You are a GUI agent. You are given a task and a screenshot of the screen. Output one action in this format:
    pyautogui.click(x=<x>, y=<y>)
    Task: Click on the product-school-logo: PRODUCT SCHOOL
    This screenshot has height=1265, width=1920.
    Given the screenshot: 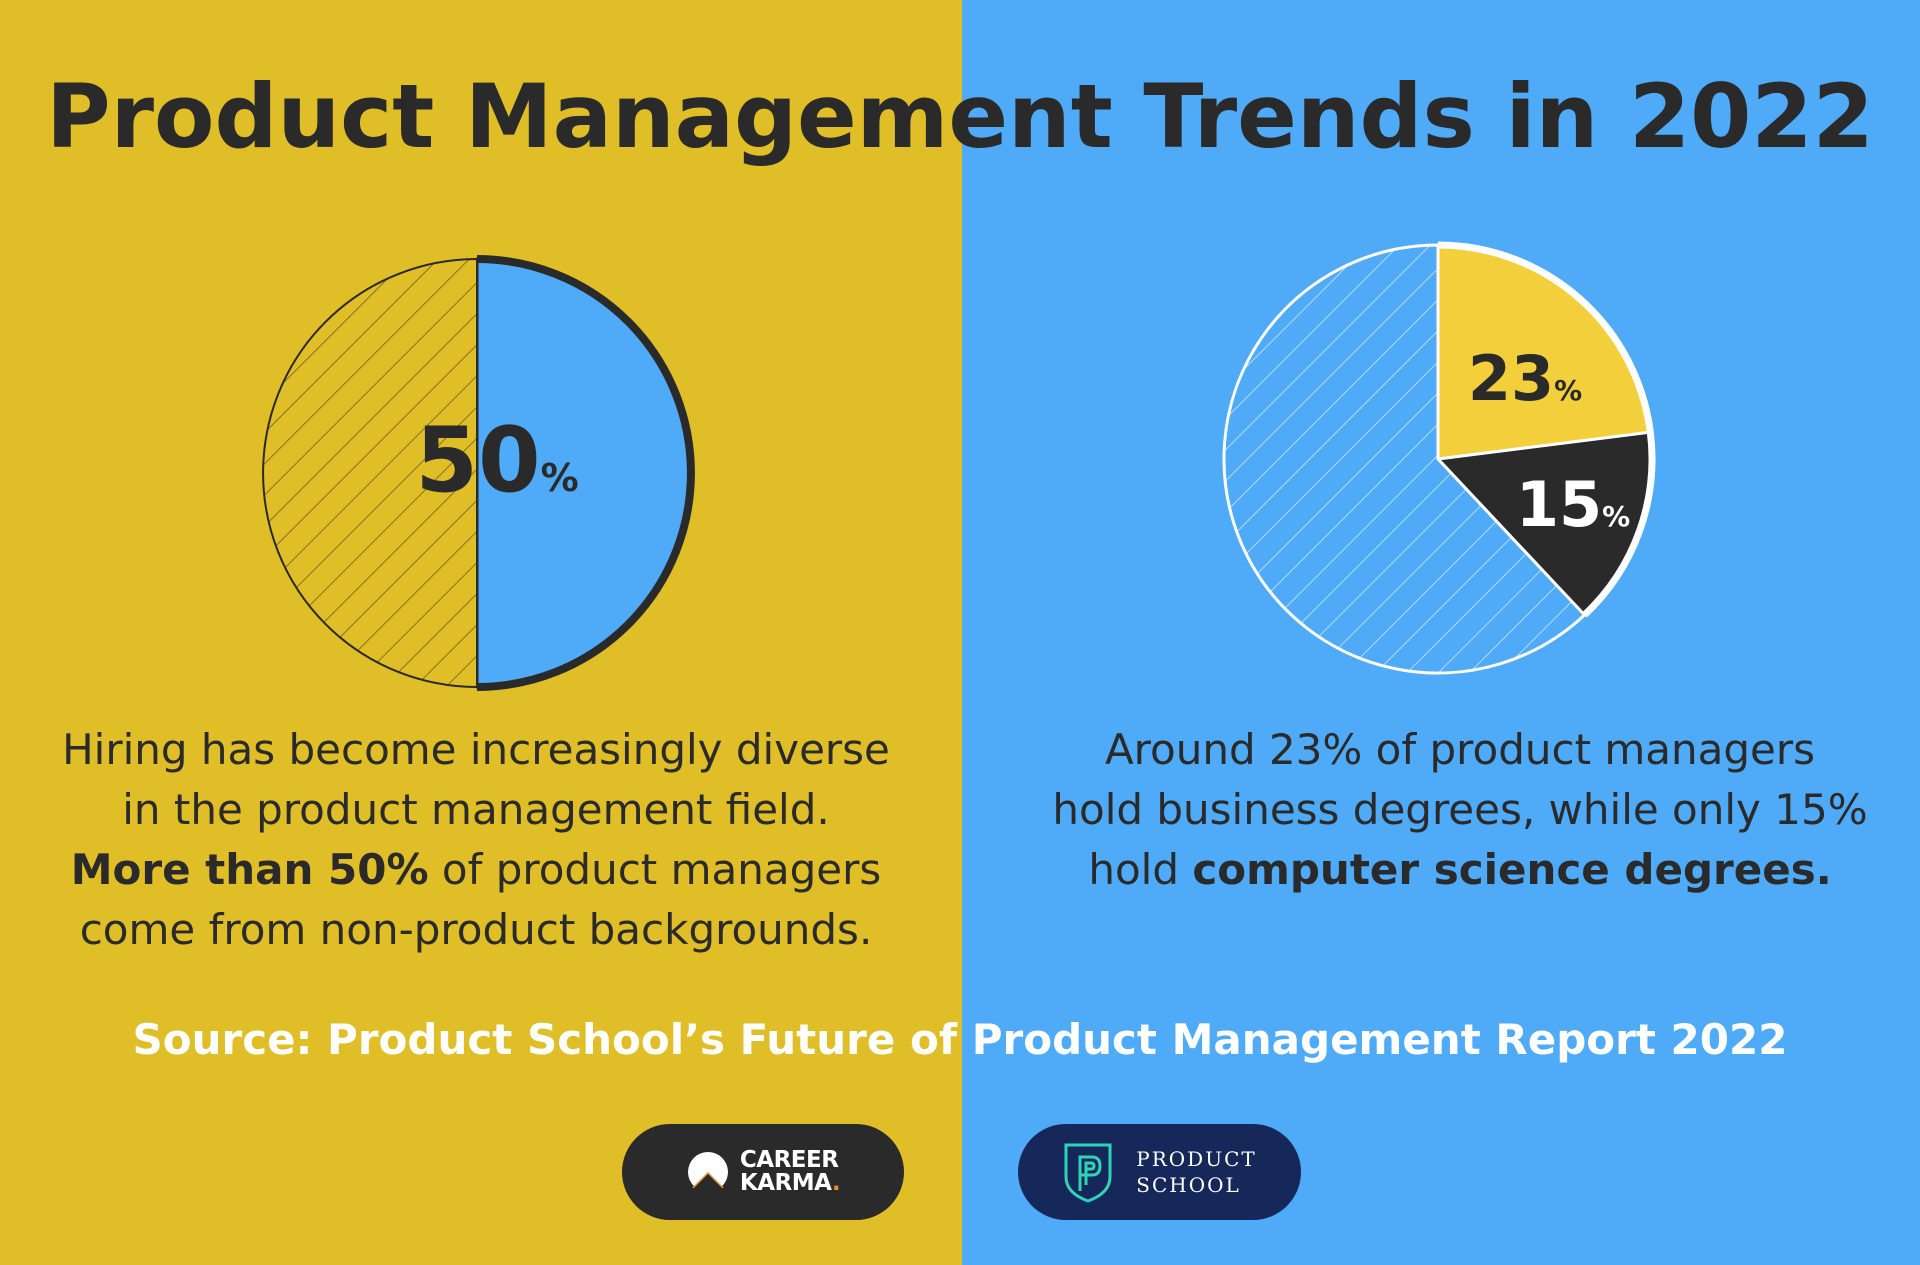 What is the action you would take?
    pyautogui.click(x=1159, y=1172)
    